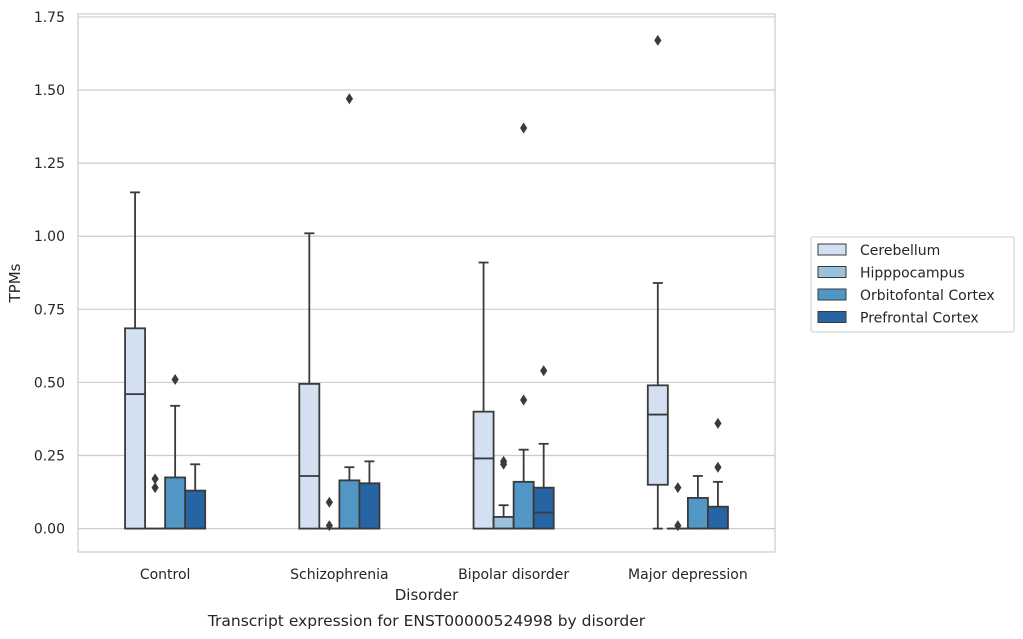 The height and width of the screenshot is (639, 1023). What do you see at coordinates (513, 575) in the screenshot?
I see `x-tick-label: Bipolar disorder` at bounding box center [513, 575].